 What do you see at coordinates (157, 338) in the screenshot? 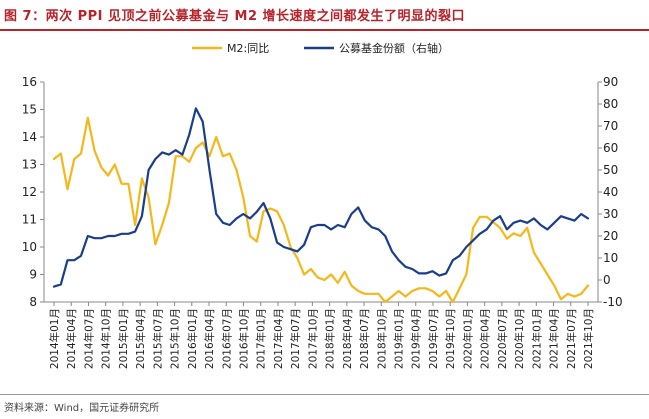
I see `x-tick-label: 2015年07月` at bounding box center [157, 338].